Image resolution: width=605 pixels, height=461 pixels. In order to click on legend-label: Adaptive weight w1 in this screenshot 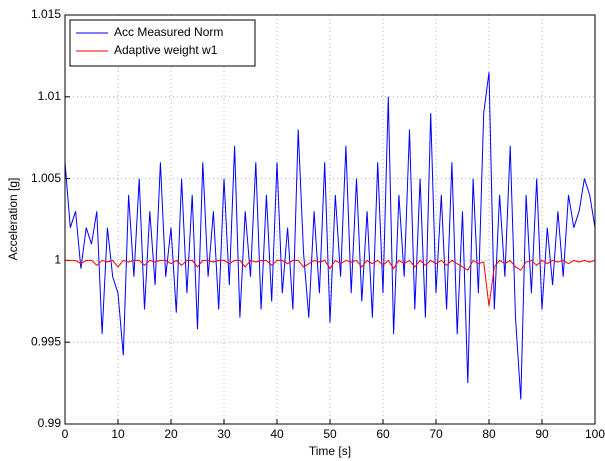, I will do `click(166, 50)`.